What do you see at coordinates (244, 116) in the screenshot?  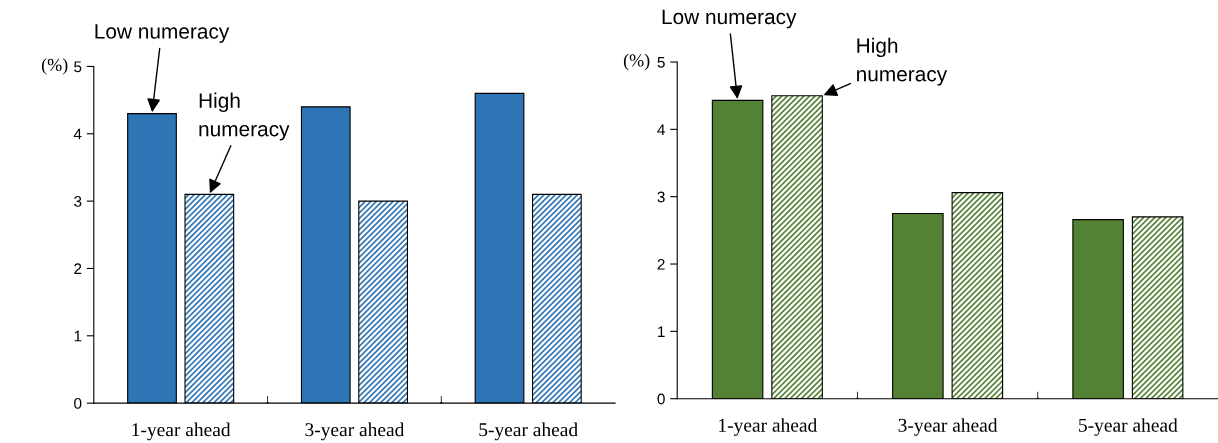 I see `text: High numeracy` at bounding box center [244, 116].